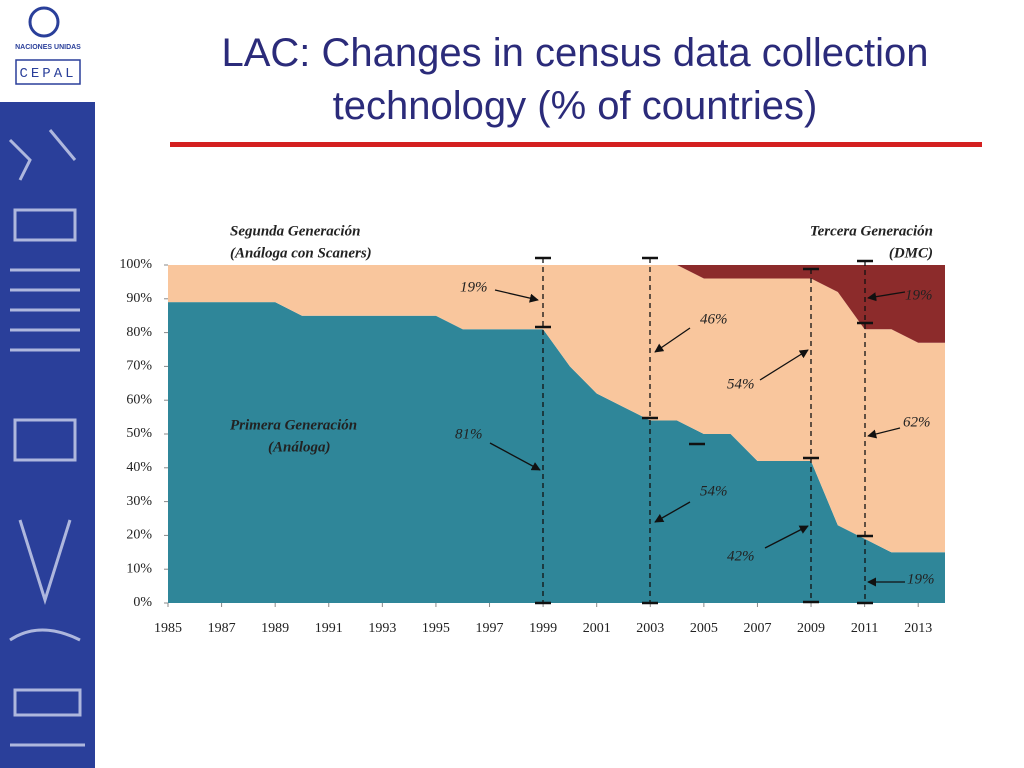 Image resolution: width=1024 pixels, height=768 pixels. I want to click on annotation: (Análoga), so click(299, 447).